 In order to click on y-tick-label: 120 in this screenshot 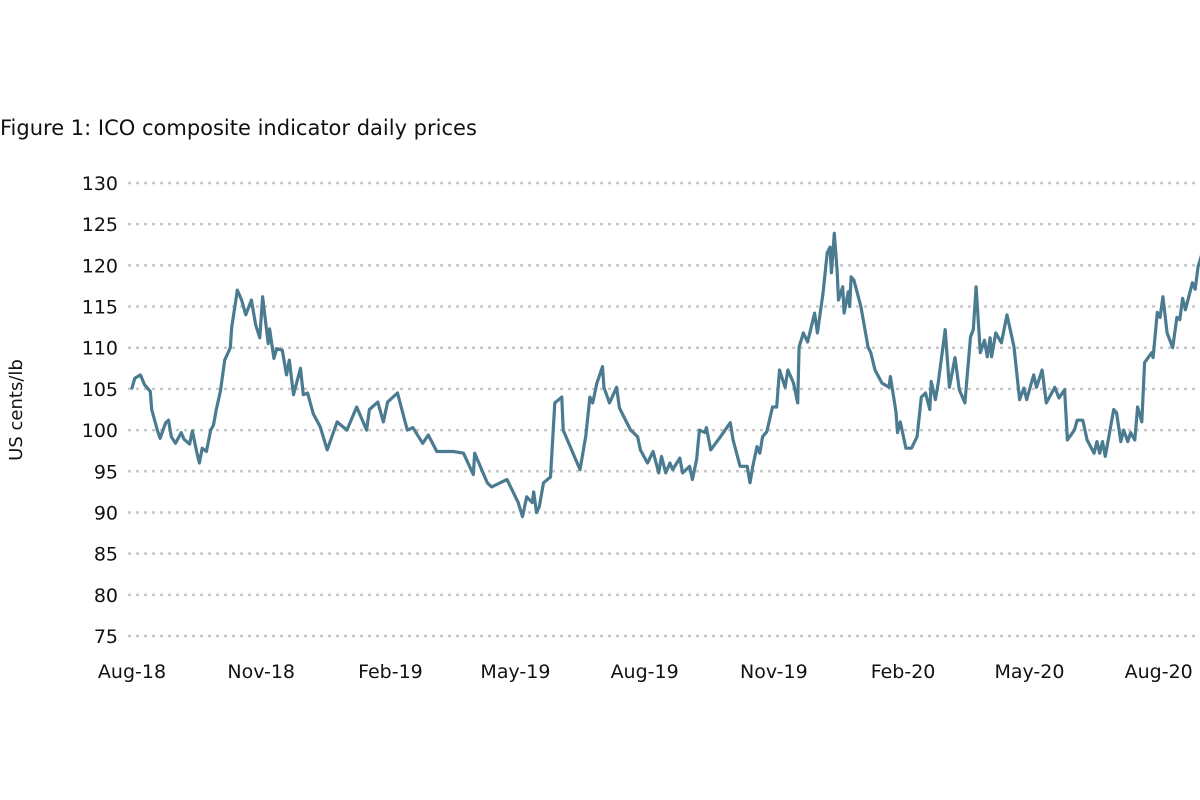, I will do `click(100, 266)`.